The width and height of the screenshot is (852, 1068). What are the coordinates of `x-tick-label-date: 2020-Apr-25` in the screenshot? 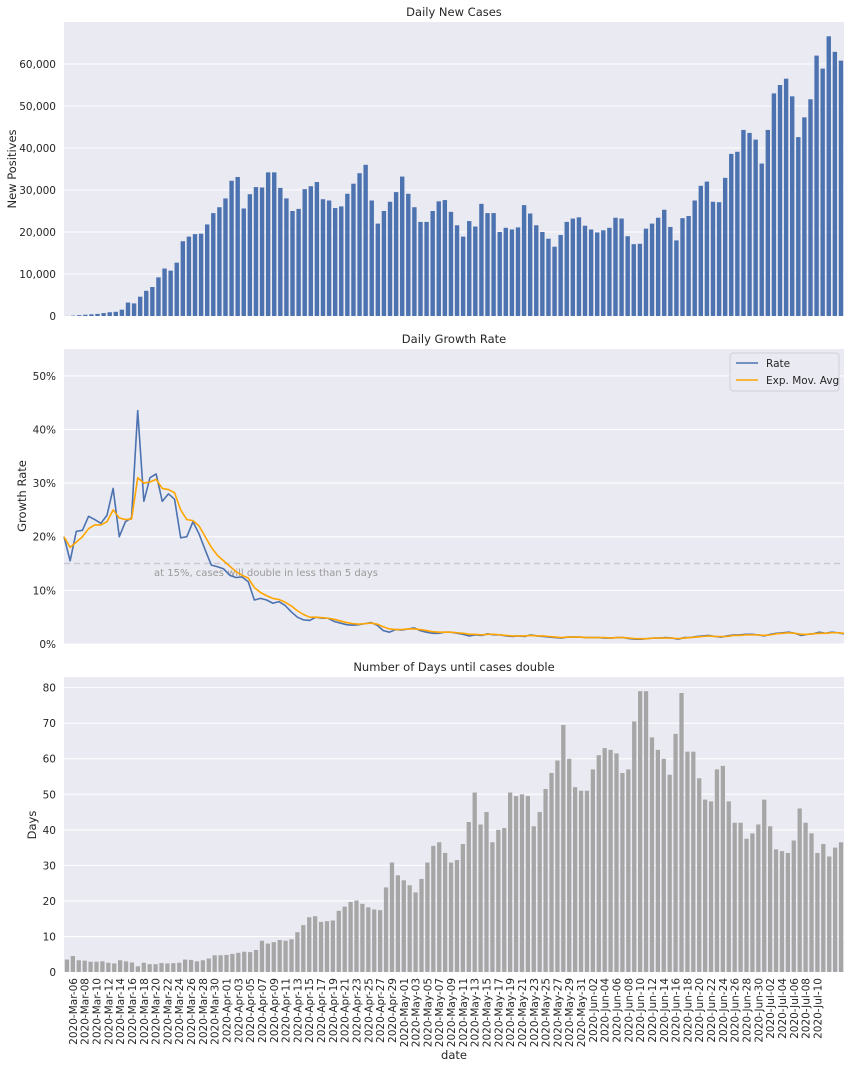 It's located at (369, 1010).